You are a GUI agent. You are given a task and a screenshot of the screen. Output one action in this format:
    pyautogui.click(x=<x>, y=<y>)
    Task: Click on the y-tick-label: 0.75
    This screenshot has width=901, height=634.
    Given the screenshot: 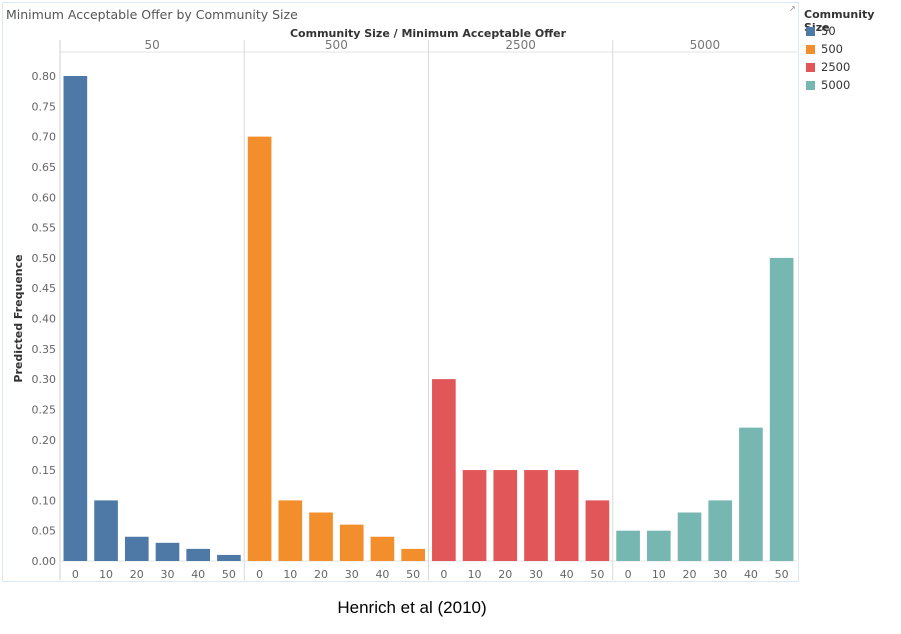 What is the action you would take?
    pyautogui.click(x=44, y=106)
    